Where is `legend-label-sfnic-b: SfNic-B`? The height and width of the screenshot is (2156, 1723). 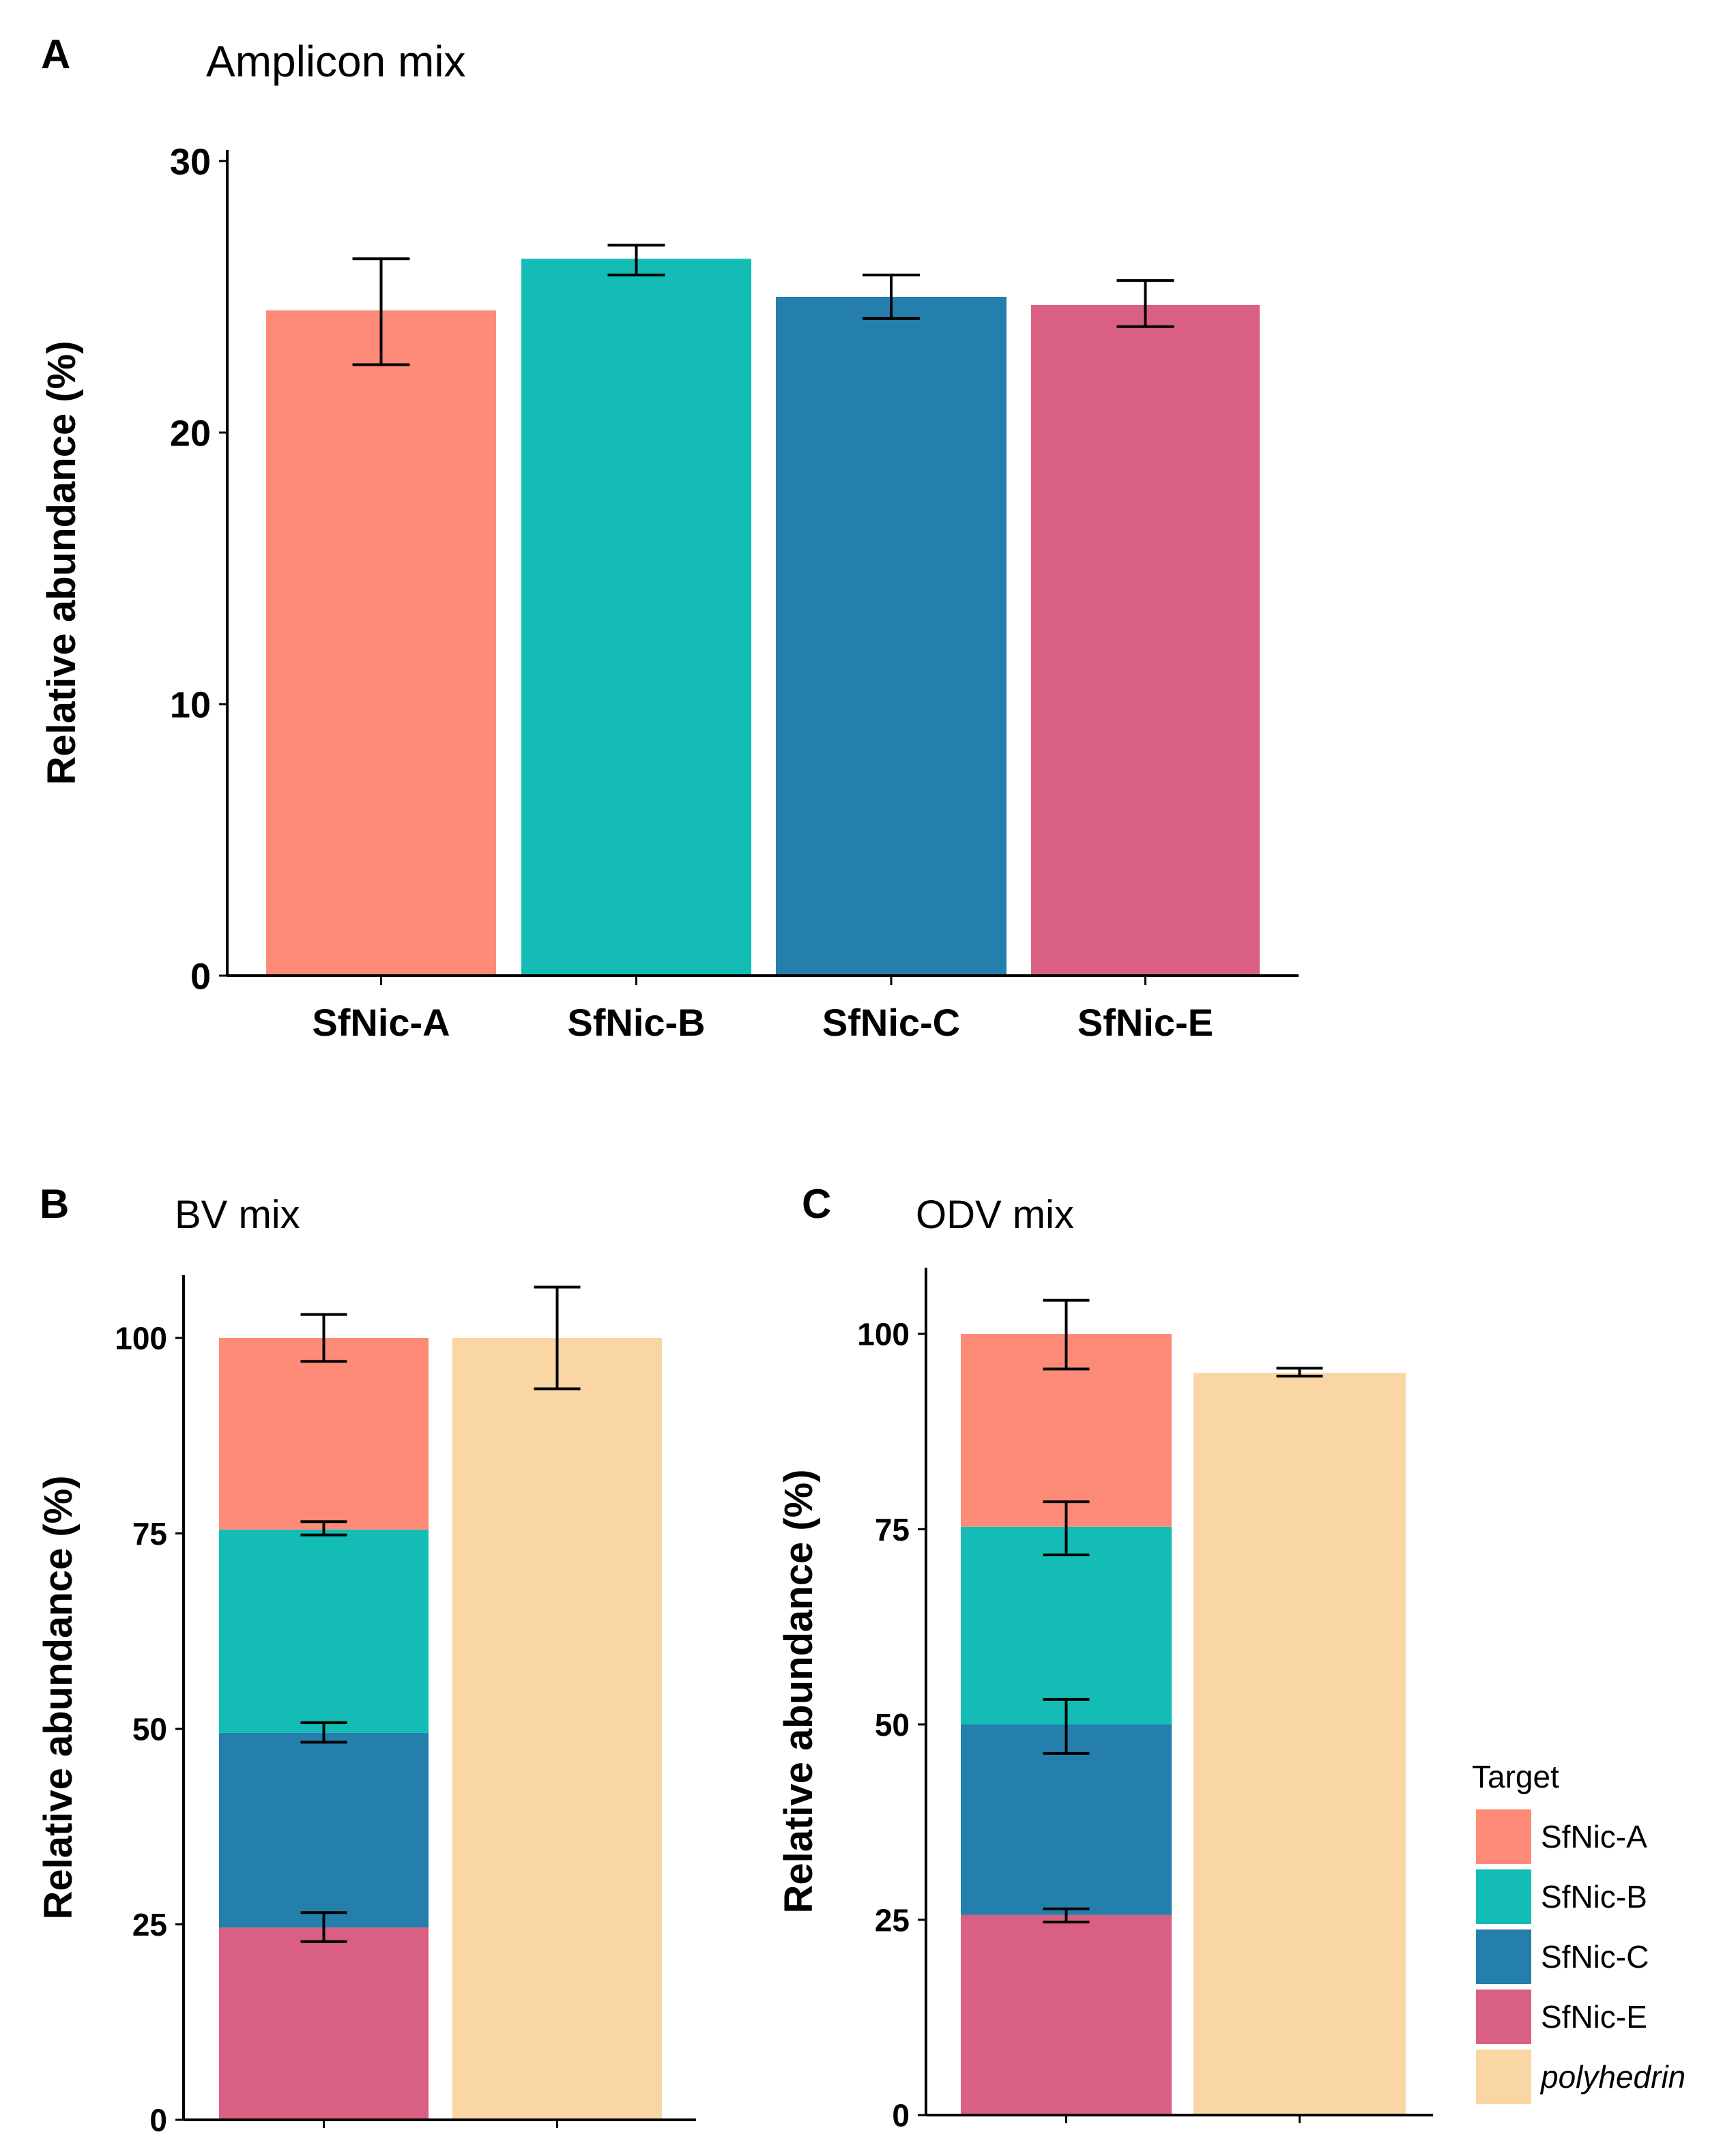
legend-label-sfnic-b: SfNic-B is located at coordinates (1594, 1896).